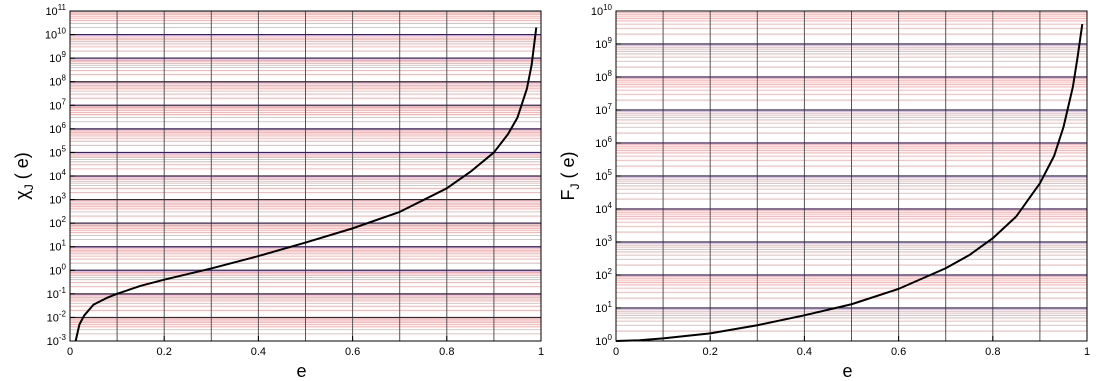 The height and width of the screenshot is (381, 1096). Describe the element at coordinates (55, 10) in the screenshot. I see `y-tick-label: 10¹¹` at that location.